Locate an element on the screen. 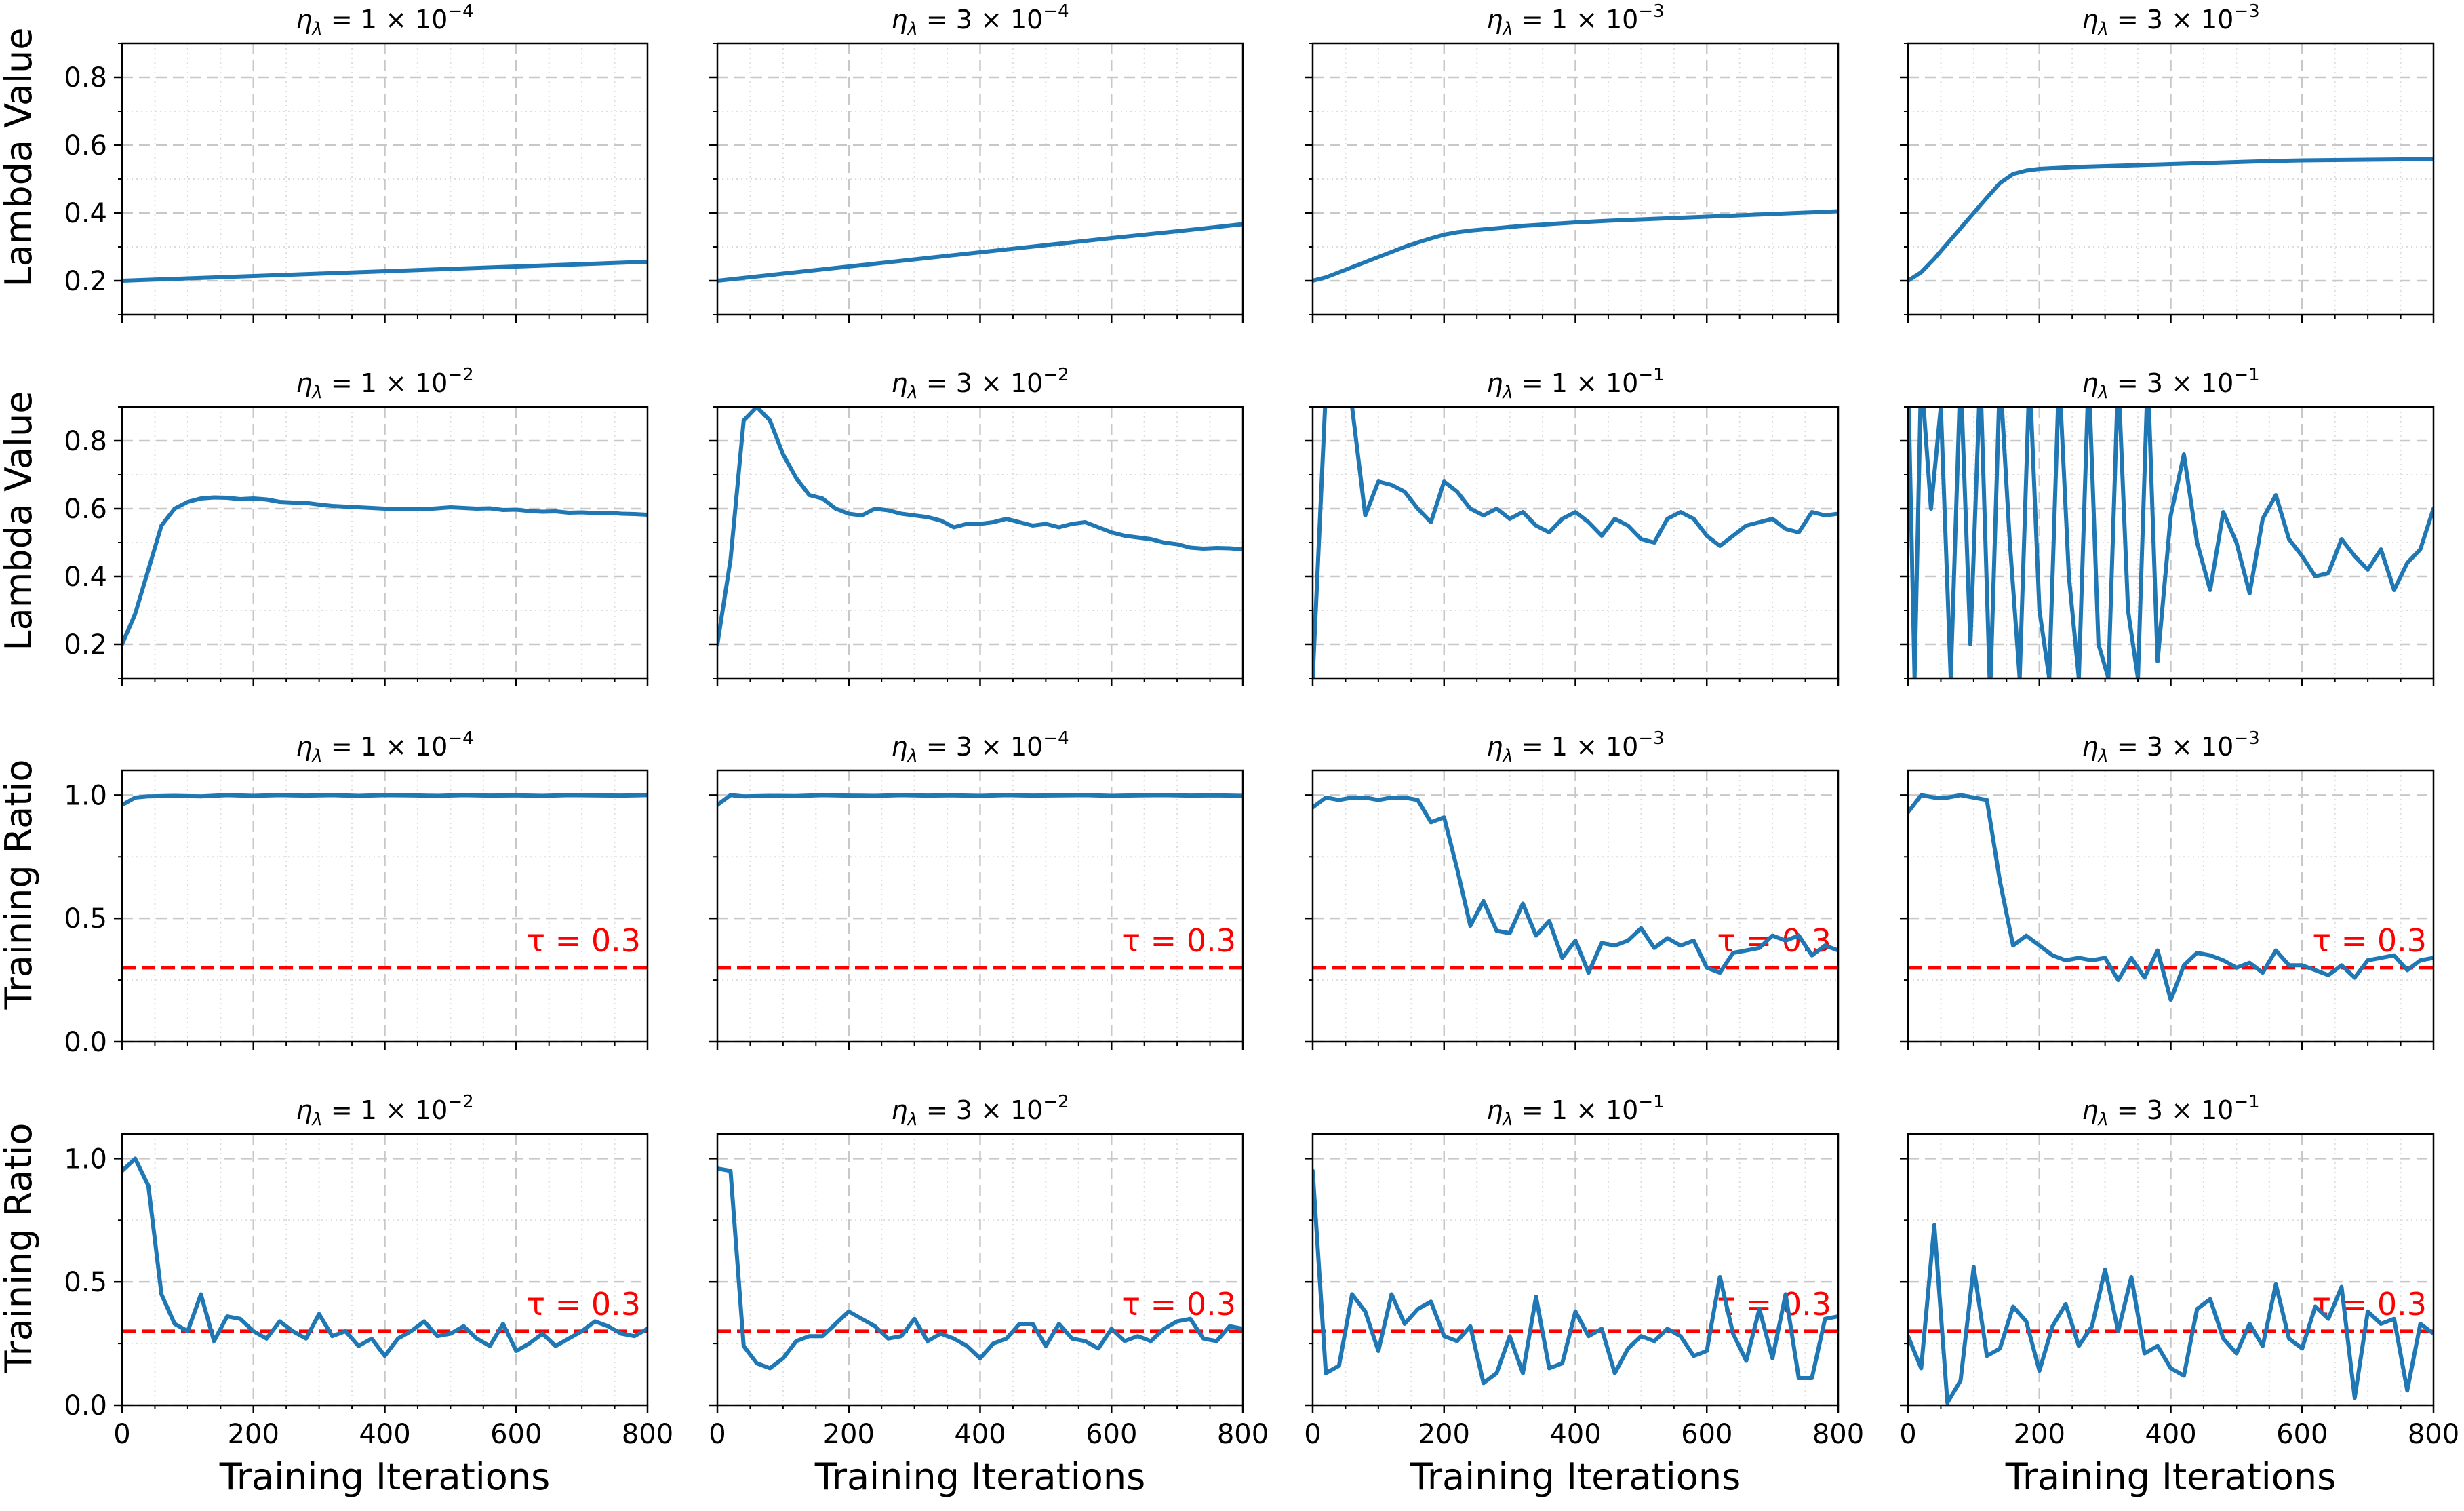 This screenshot has height=1511, width=2464. subplot-1-2: ηλ = 1 × 10−1 is located at coordinates (1573, 525).